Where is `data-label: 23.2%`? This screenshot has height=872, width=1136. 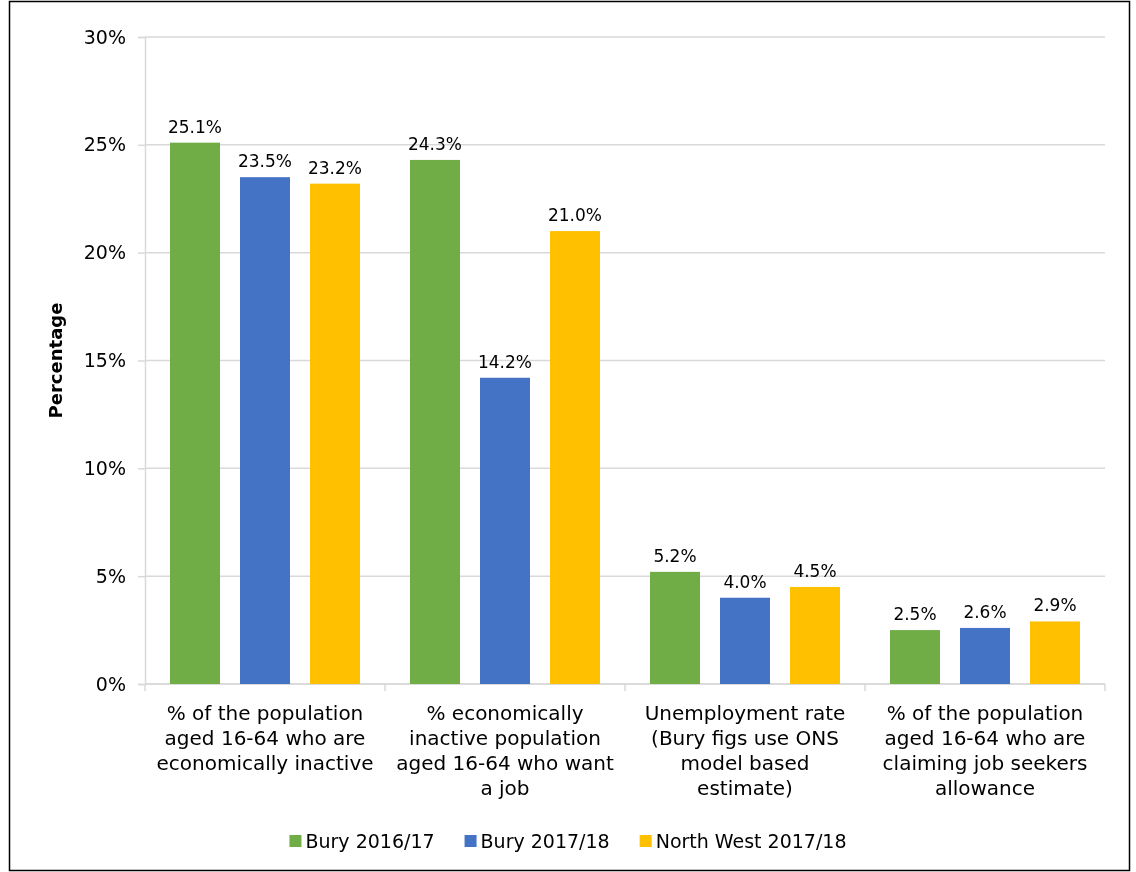 data-label: 23.2% is located at coordinates (335, 167).